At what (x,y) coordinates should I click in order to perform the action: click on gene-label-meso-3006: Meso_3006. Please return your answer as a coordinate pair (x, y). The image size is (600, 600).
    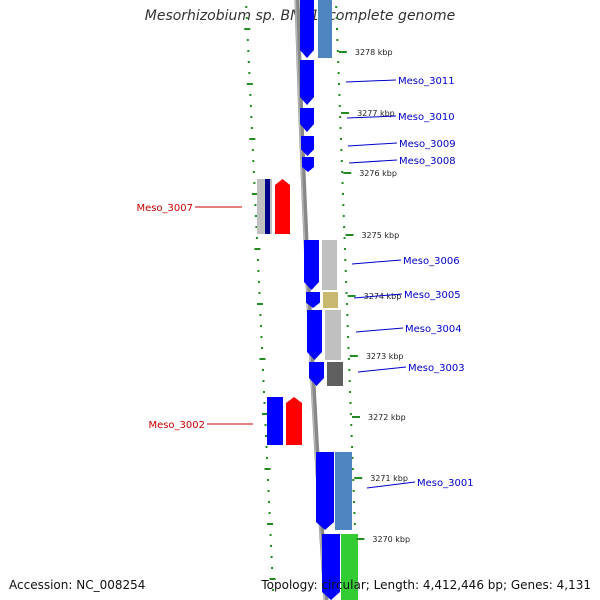
    Looking at the image, I should click on (431, 261).